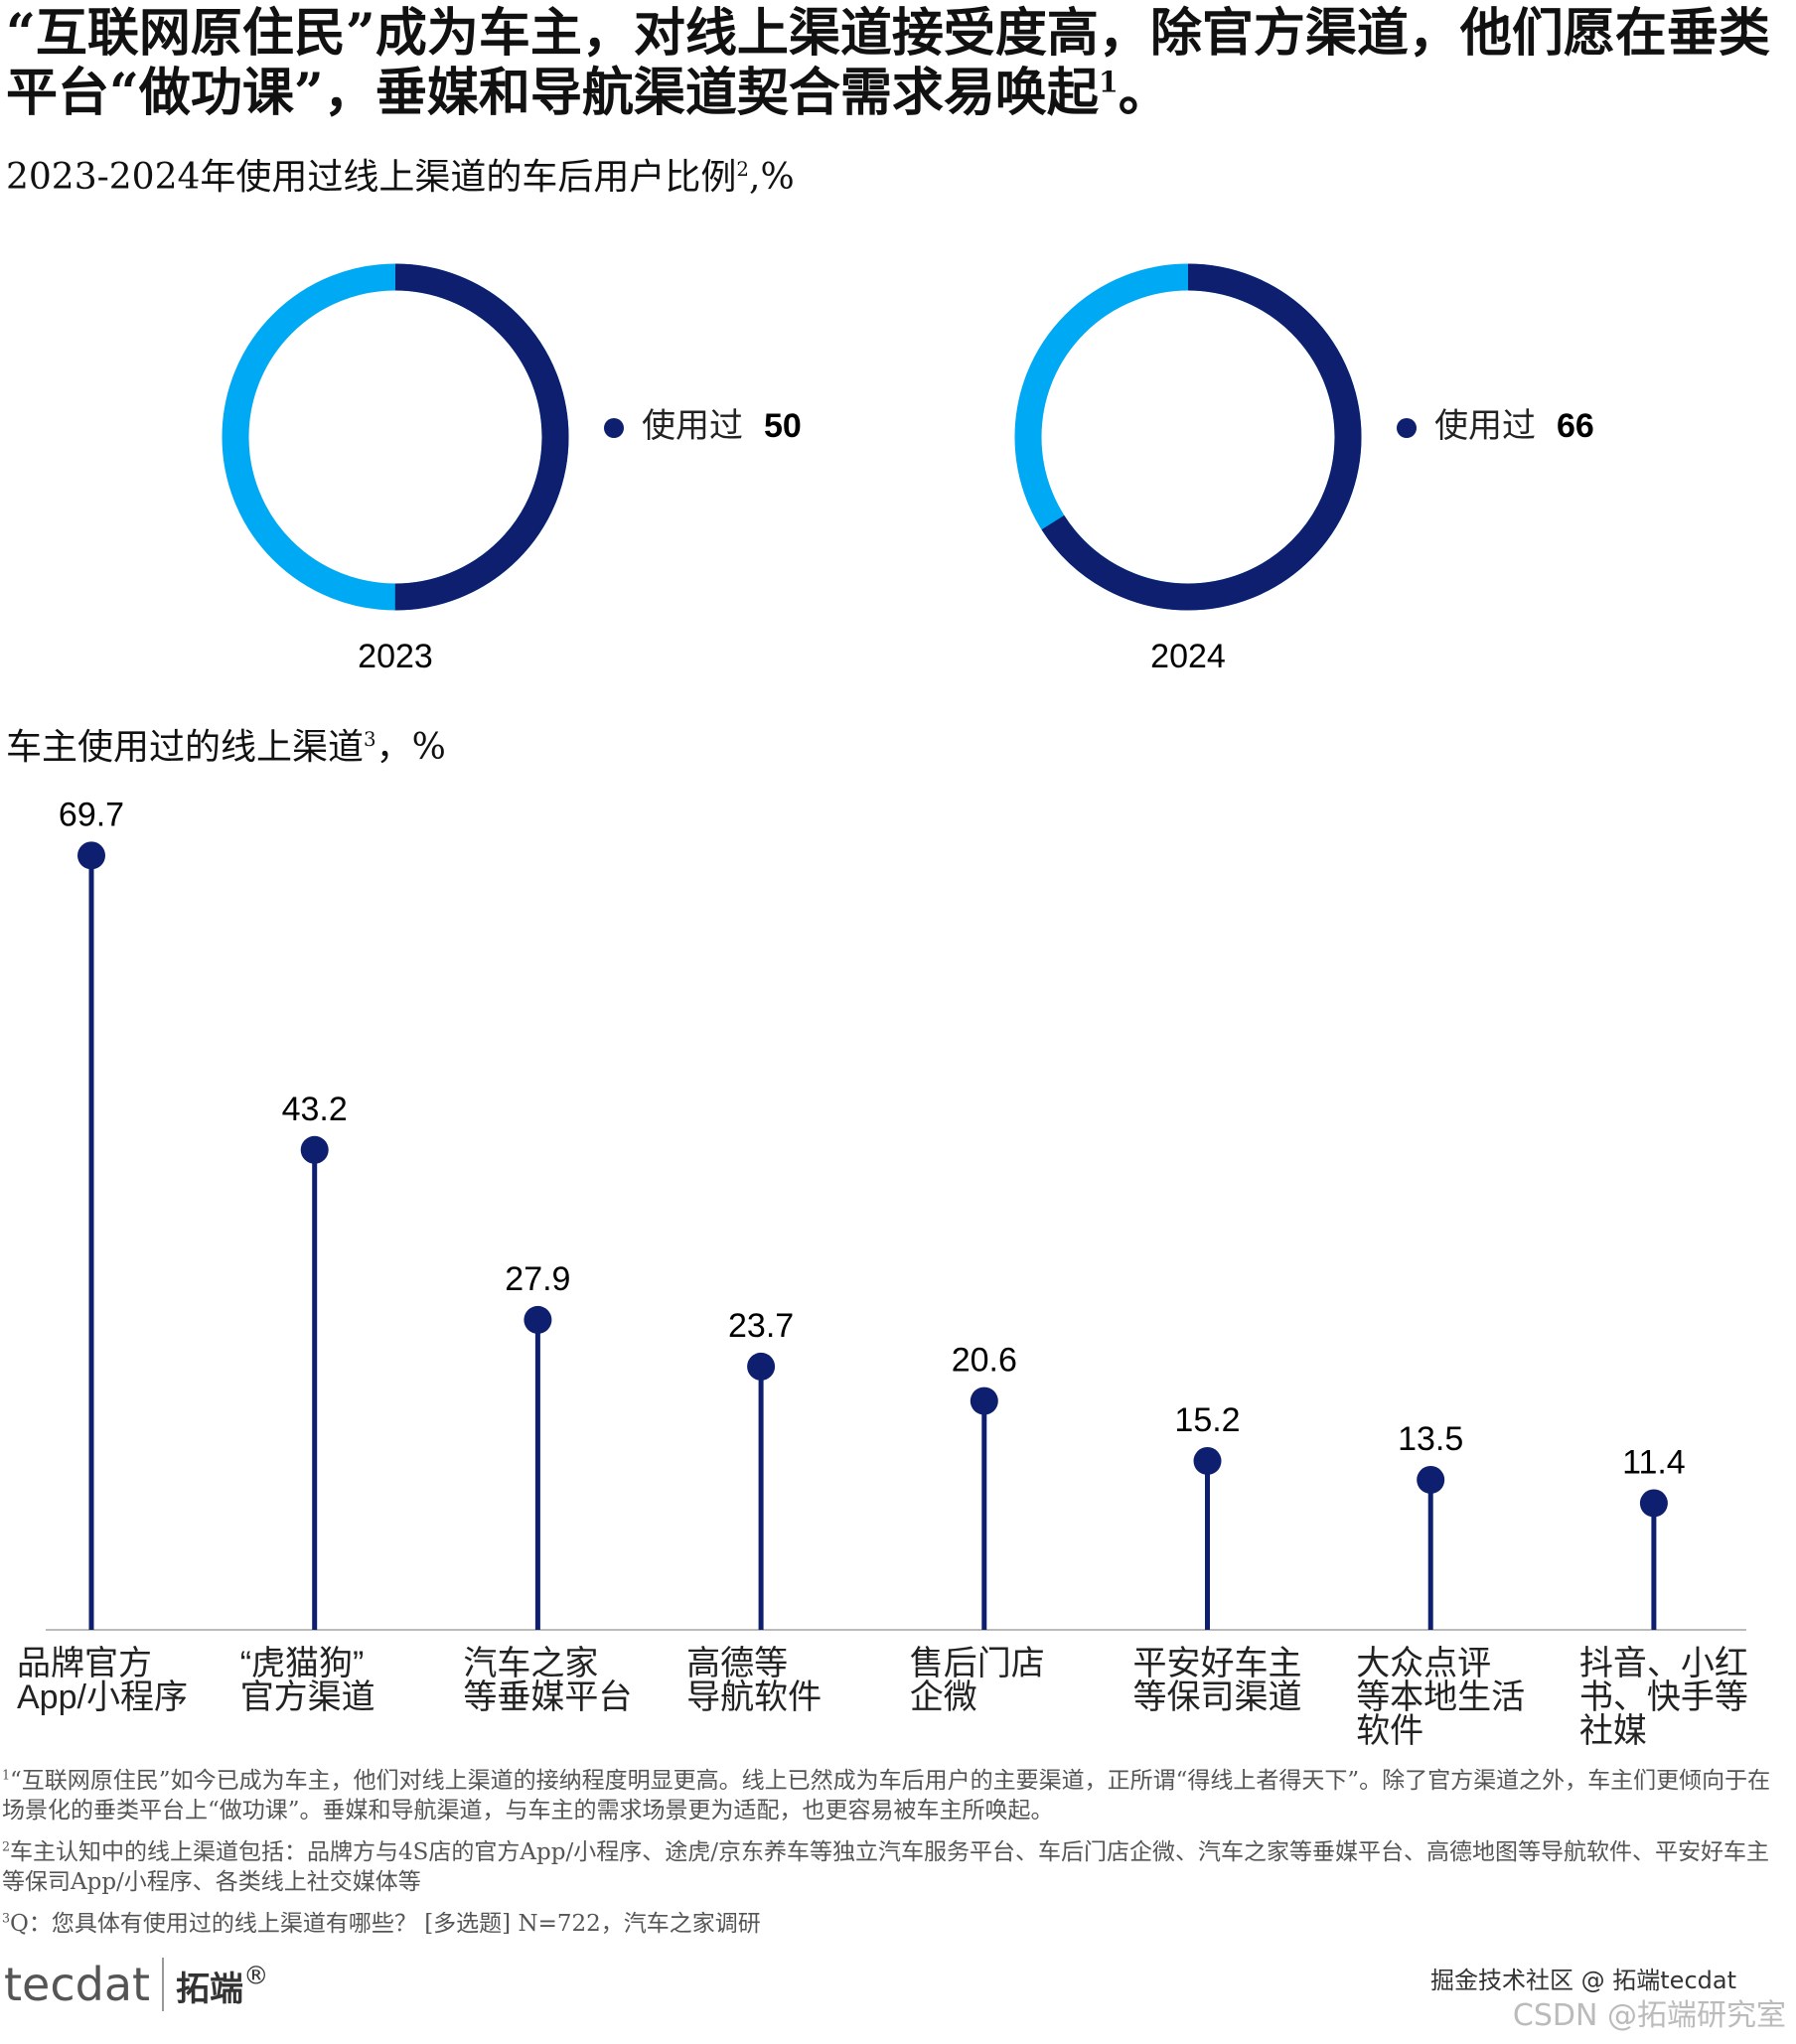 The height and width of the screenshot is (2044, 1796). I want to click on value-label: 13.5, so click(1431, 1439).